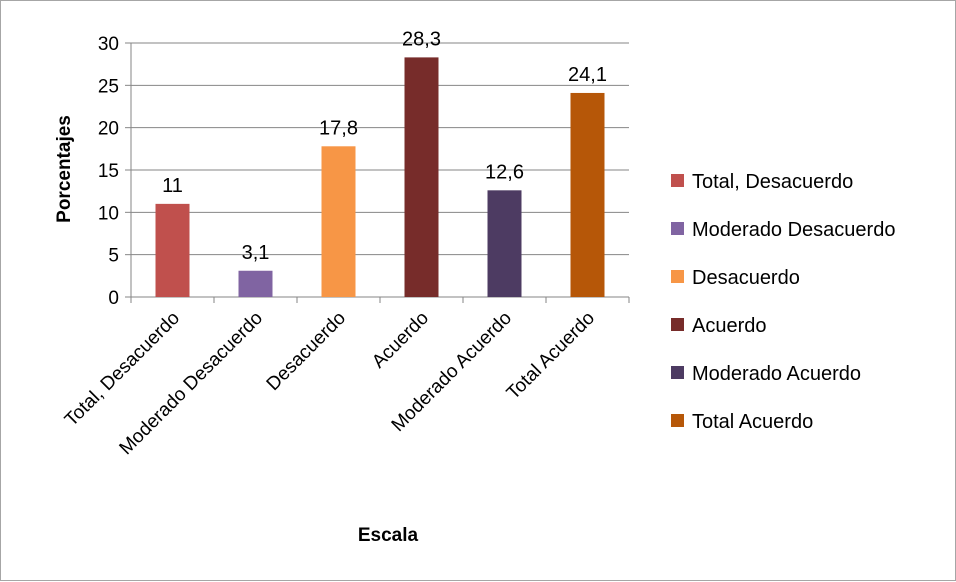 The width and height of the screenshot is (956, 582). I want to click on data-label-1: 3,1, so click(256, 253).